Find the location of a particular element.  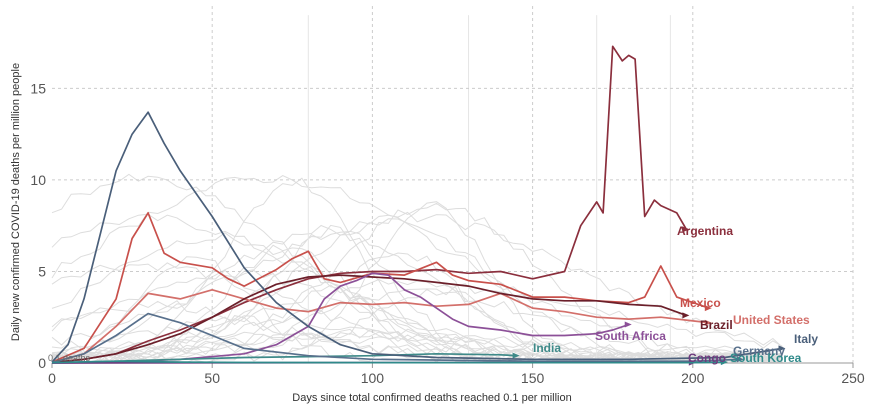

series-end-arrow-argentina is located at coordinates (686, 229).